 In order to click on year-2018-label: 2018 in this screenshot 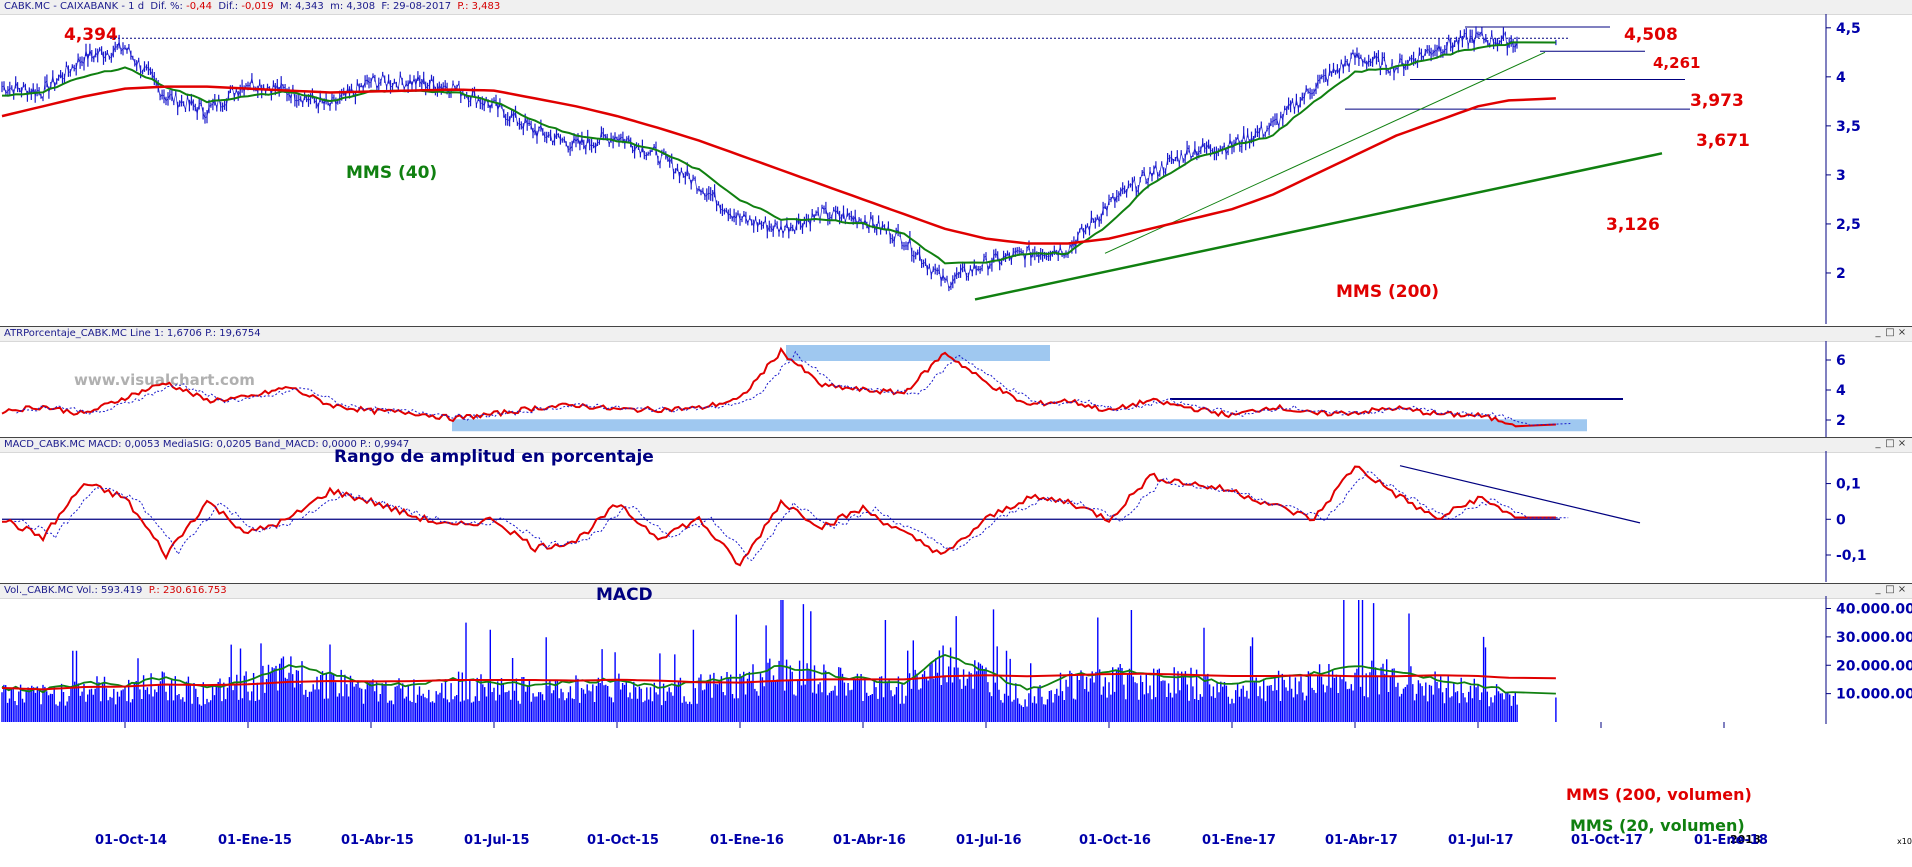, I will do `click(1745, 839)`.